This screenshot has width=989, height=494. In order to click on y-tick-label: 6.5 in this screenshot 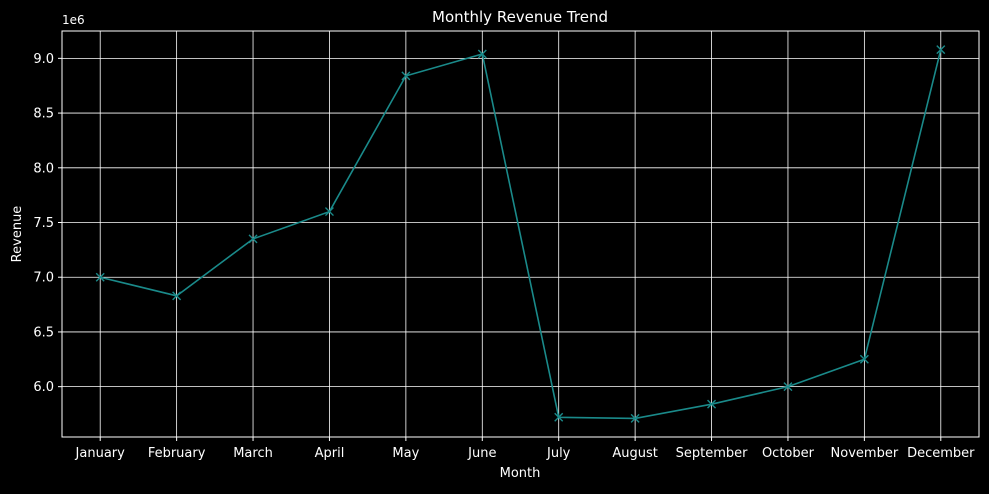, I will do `click(43, 332)`.